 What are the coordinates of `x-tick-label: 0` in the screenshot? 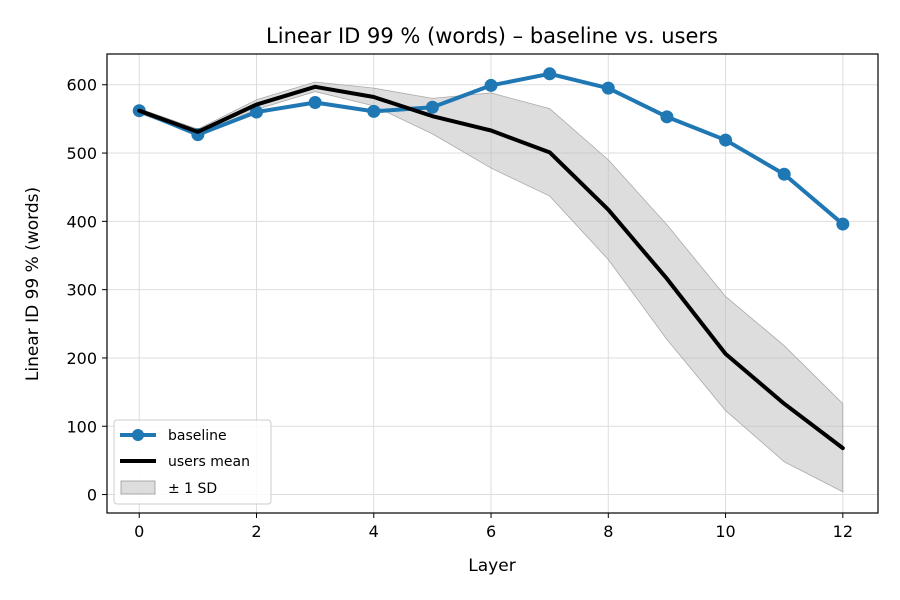 It's located at (139, 531).